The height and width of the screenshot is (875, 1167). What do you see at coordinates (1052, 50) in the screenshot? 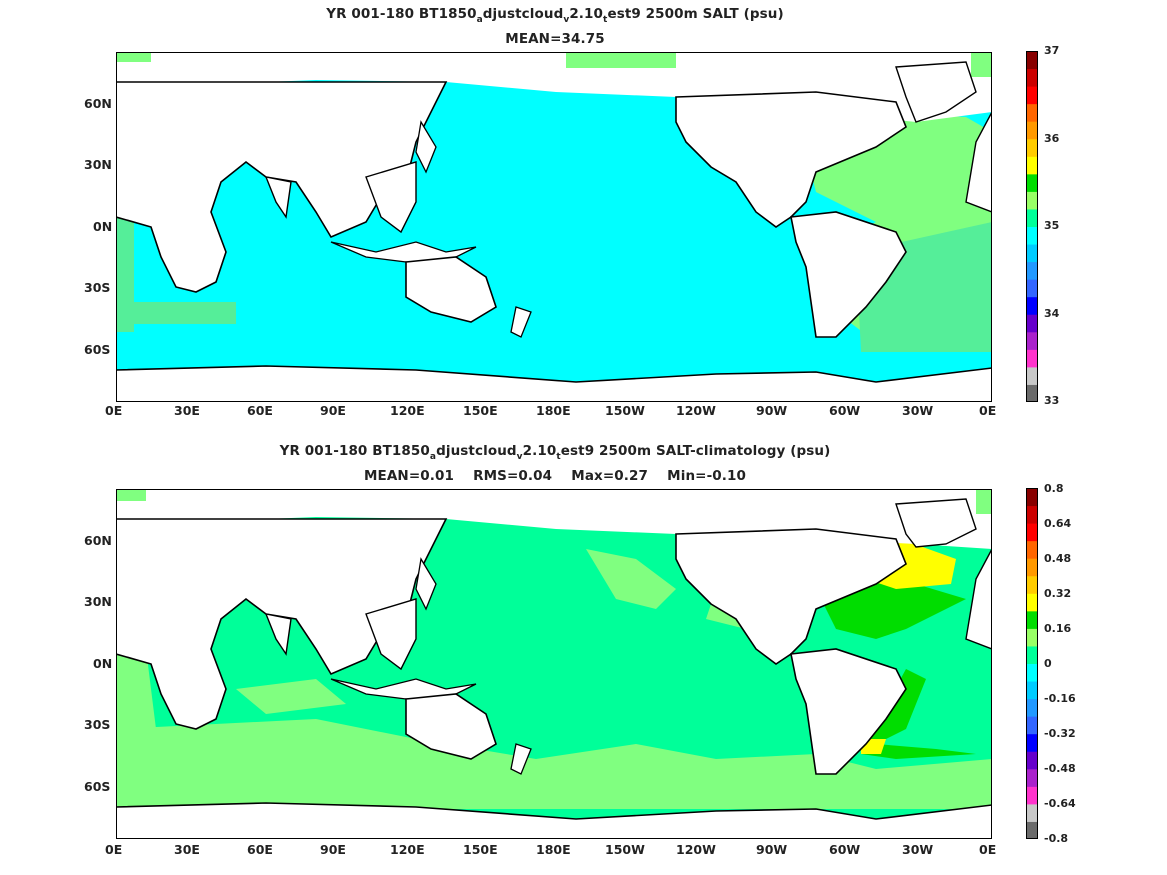
I see `cbar1-label: 37` at bounding box center [1052, 50].